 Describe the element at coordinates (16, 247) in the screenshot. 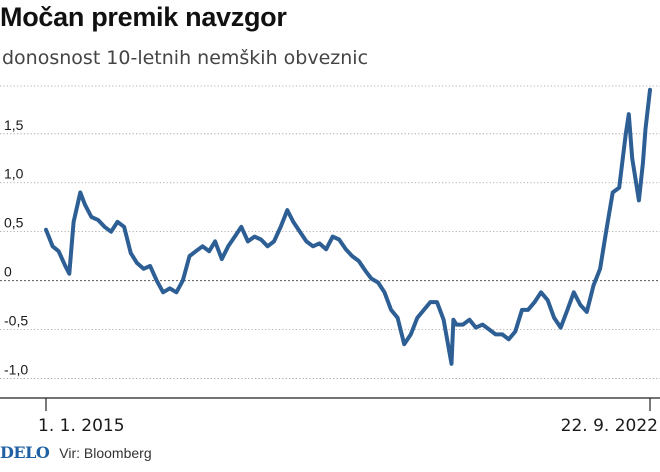

I see `y-axis-tick-labels: -1,0 -0,5 0 0,5 1,0 1,5` at that location.